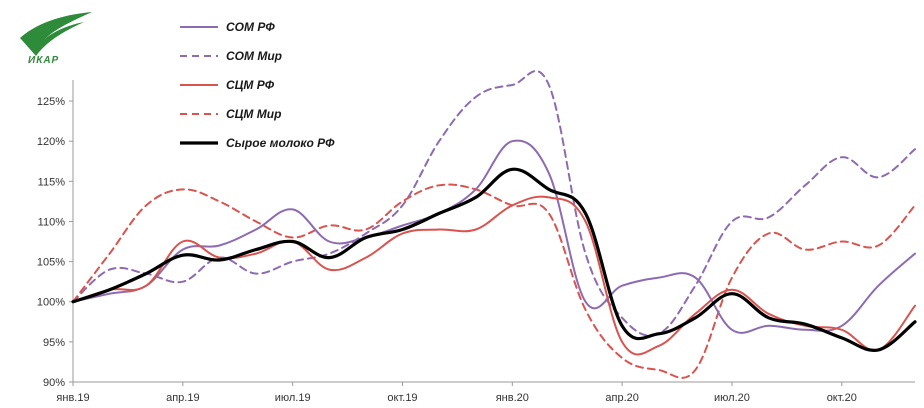  What do you see at coordinates (51, 303) in the screenshot?
I see `y-tick-label: 100%` at bounding box center [51, 303].